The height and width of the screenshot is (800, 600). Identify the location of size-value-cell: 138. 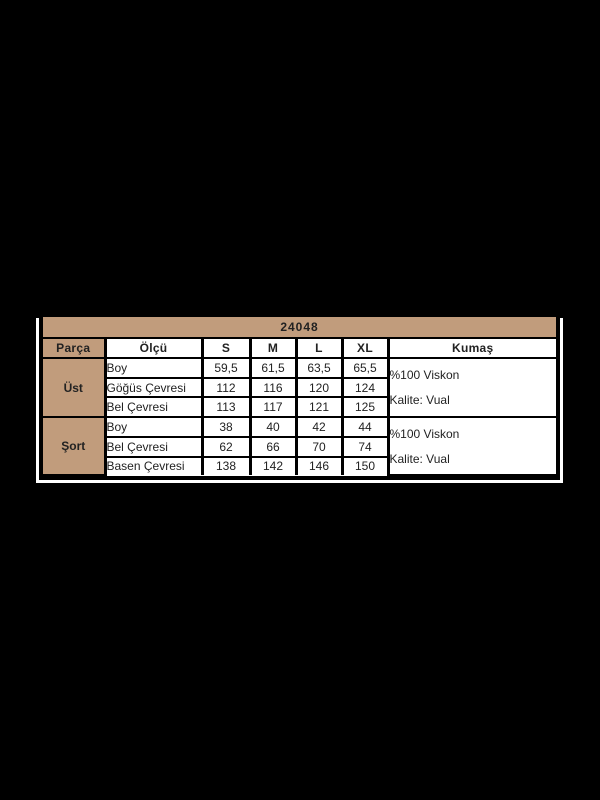
(226, 465).